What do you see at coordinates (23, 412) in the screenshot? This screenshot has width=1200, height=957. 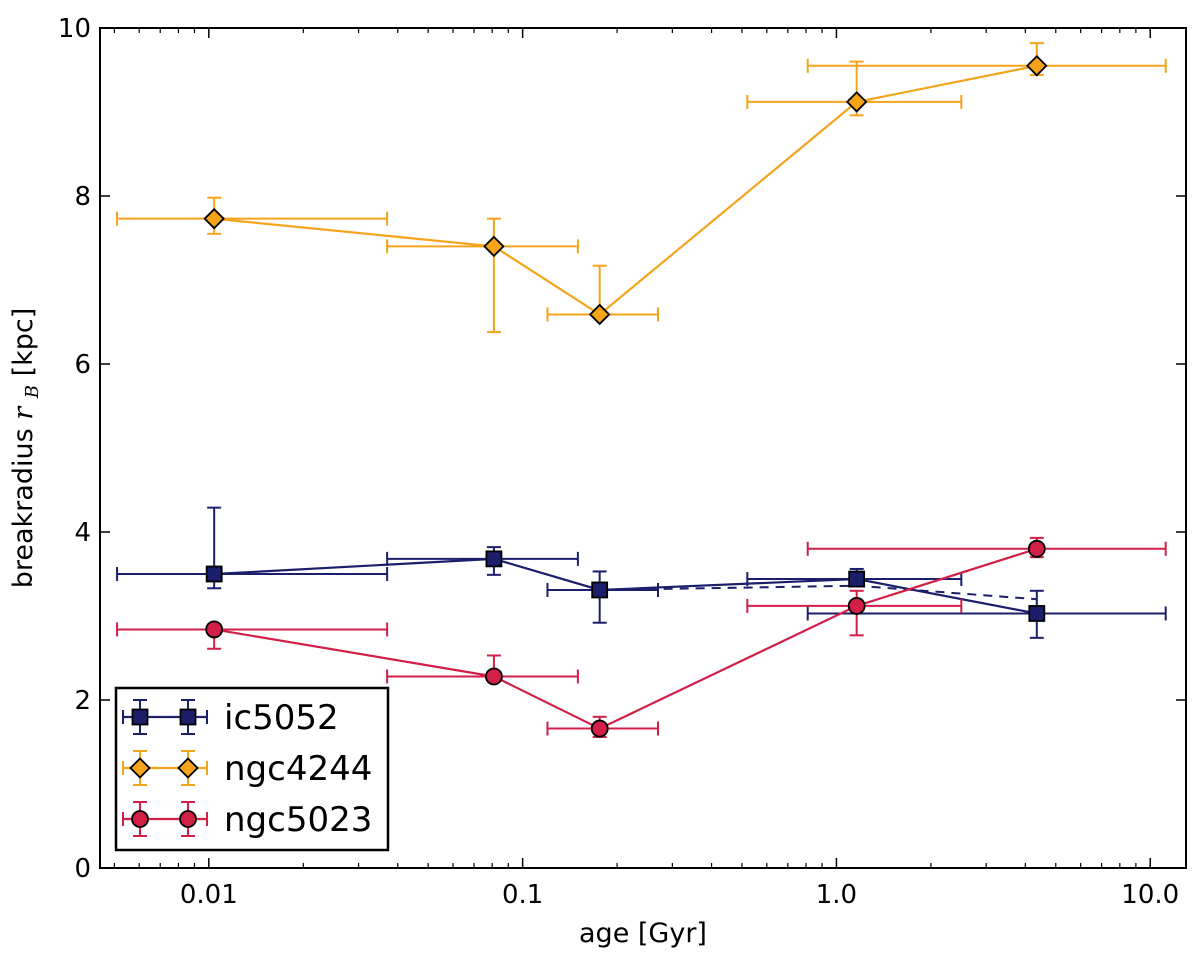 I see `y-axis-label-symbol: r` at bounding box center [23, 412].